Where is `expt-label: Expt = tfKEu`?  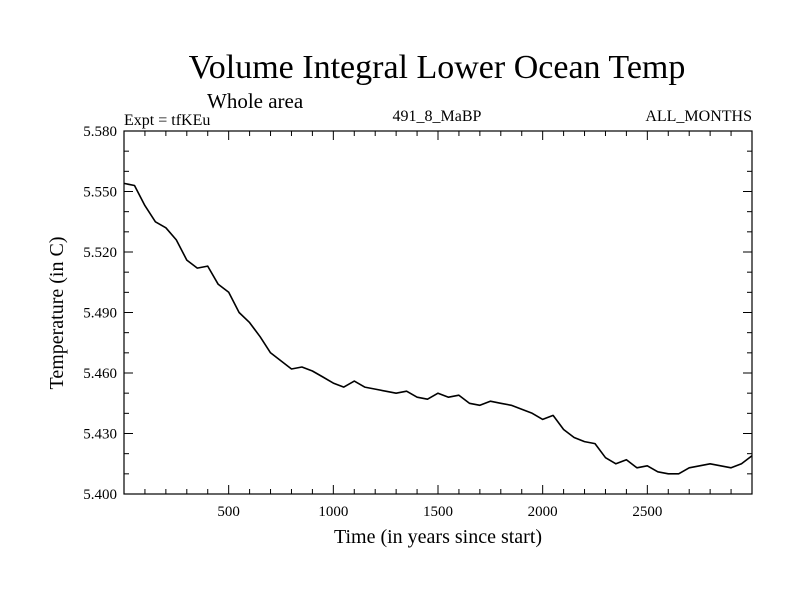 expt-label: Expt = tfKEu is located at coordinates (167, 120).